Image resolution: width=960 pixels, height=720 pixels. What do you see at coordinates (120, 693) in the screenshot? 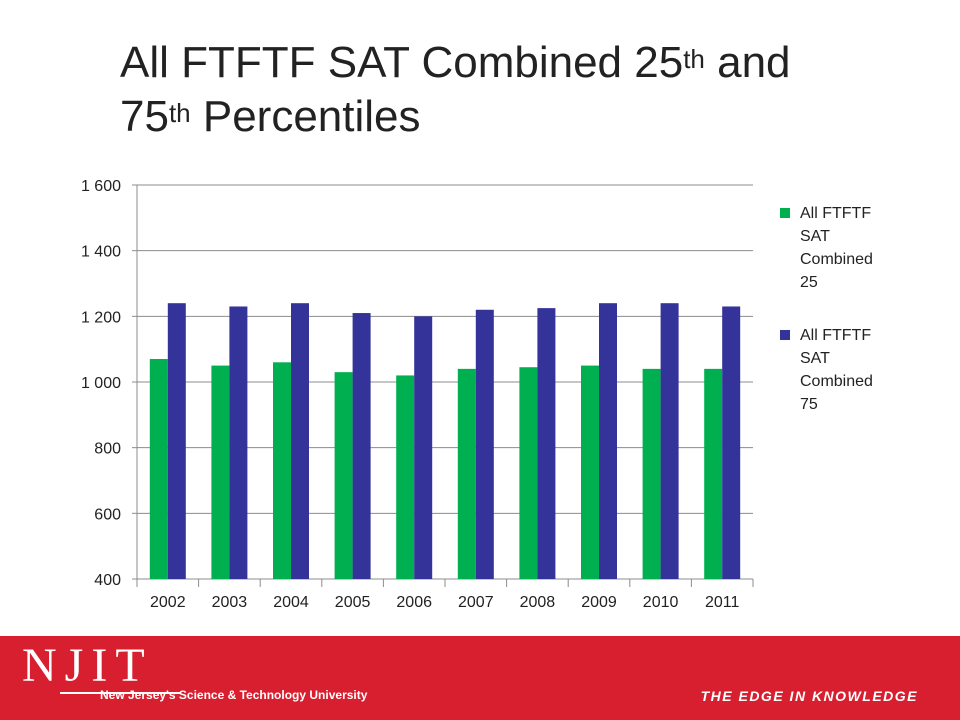
I see `logo-underline` at bounding box center [120, 693].